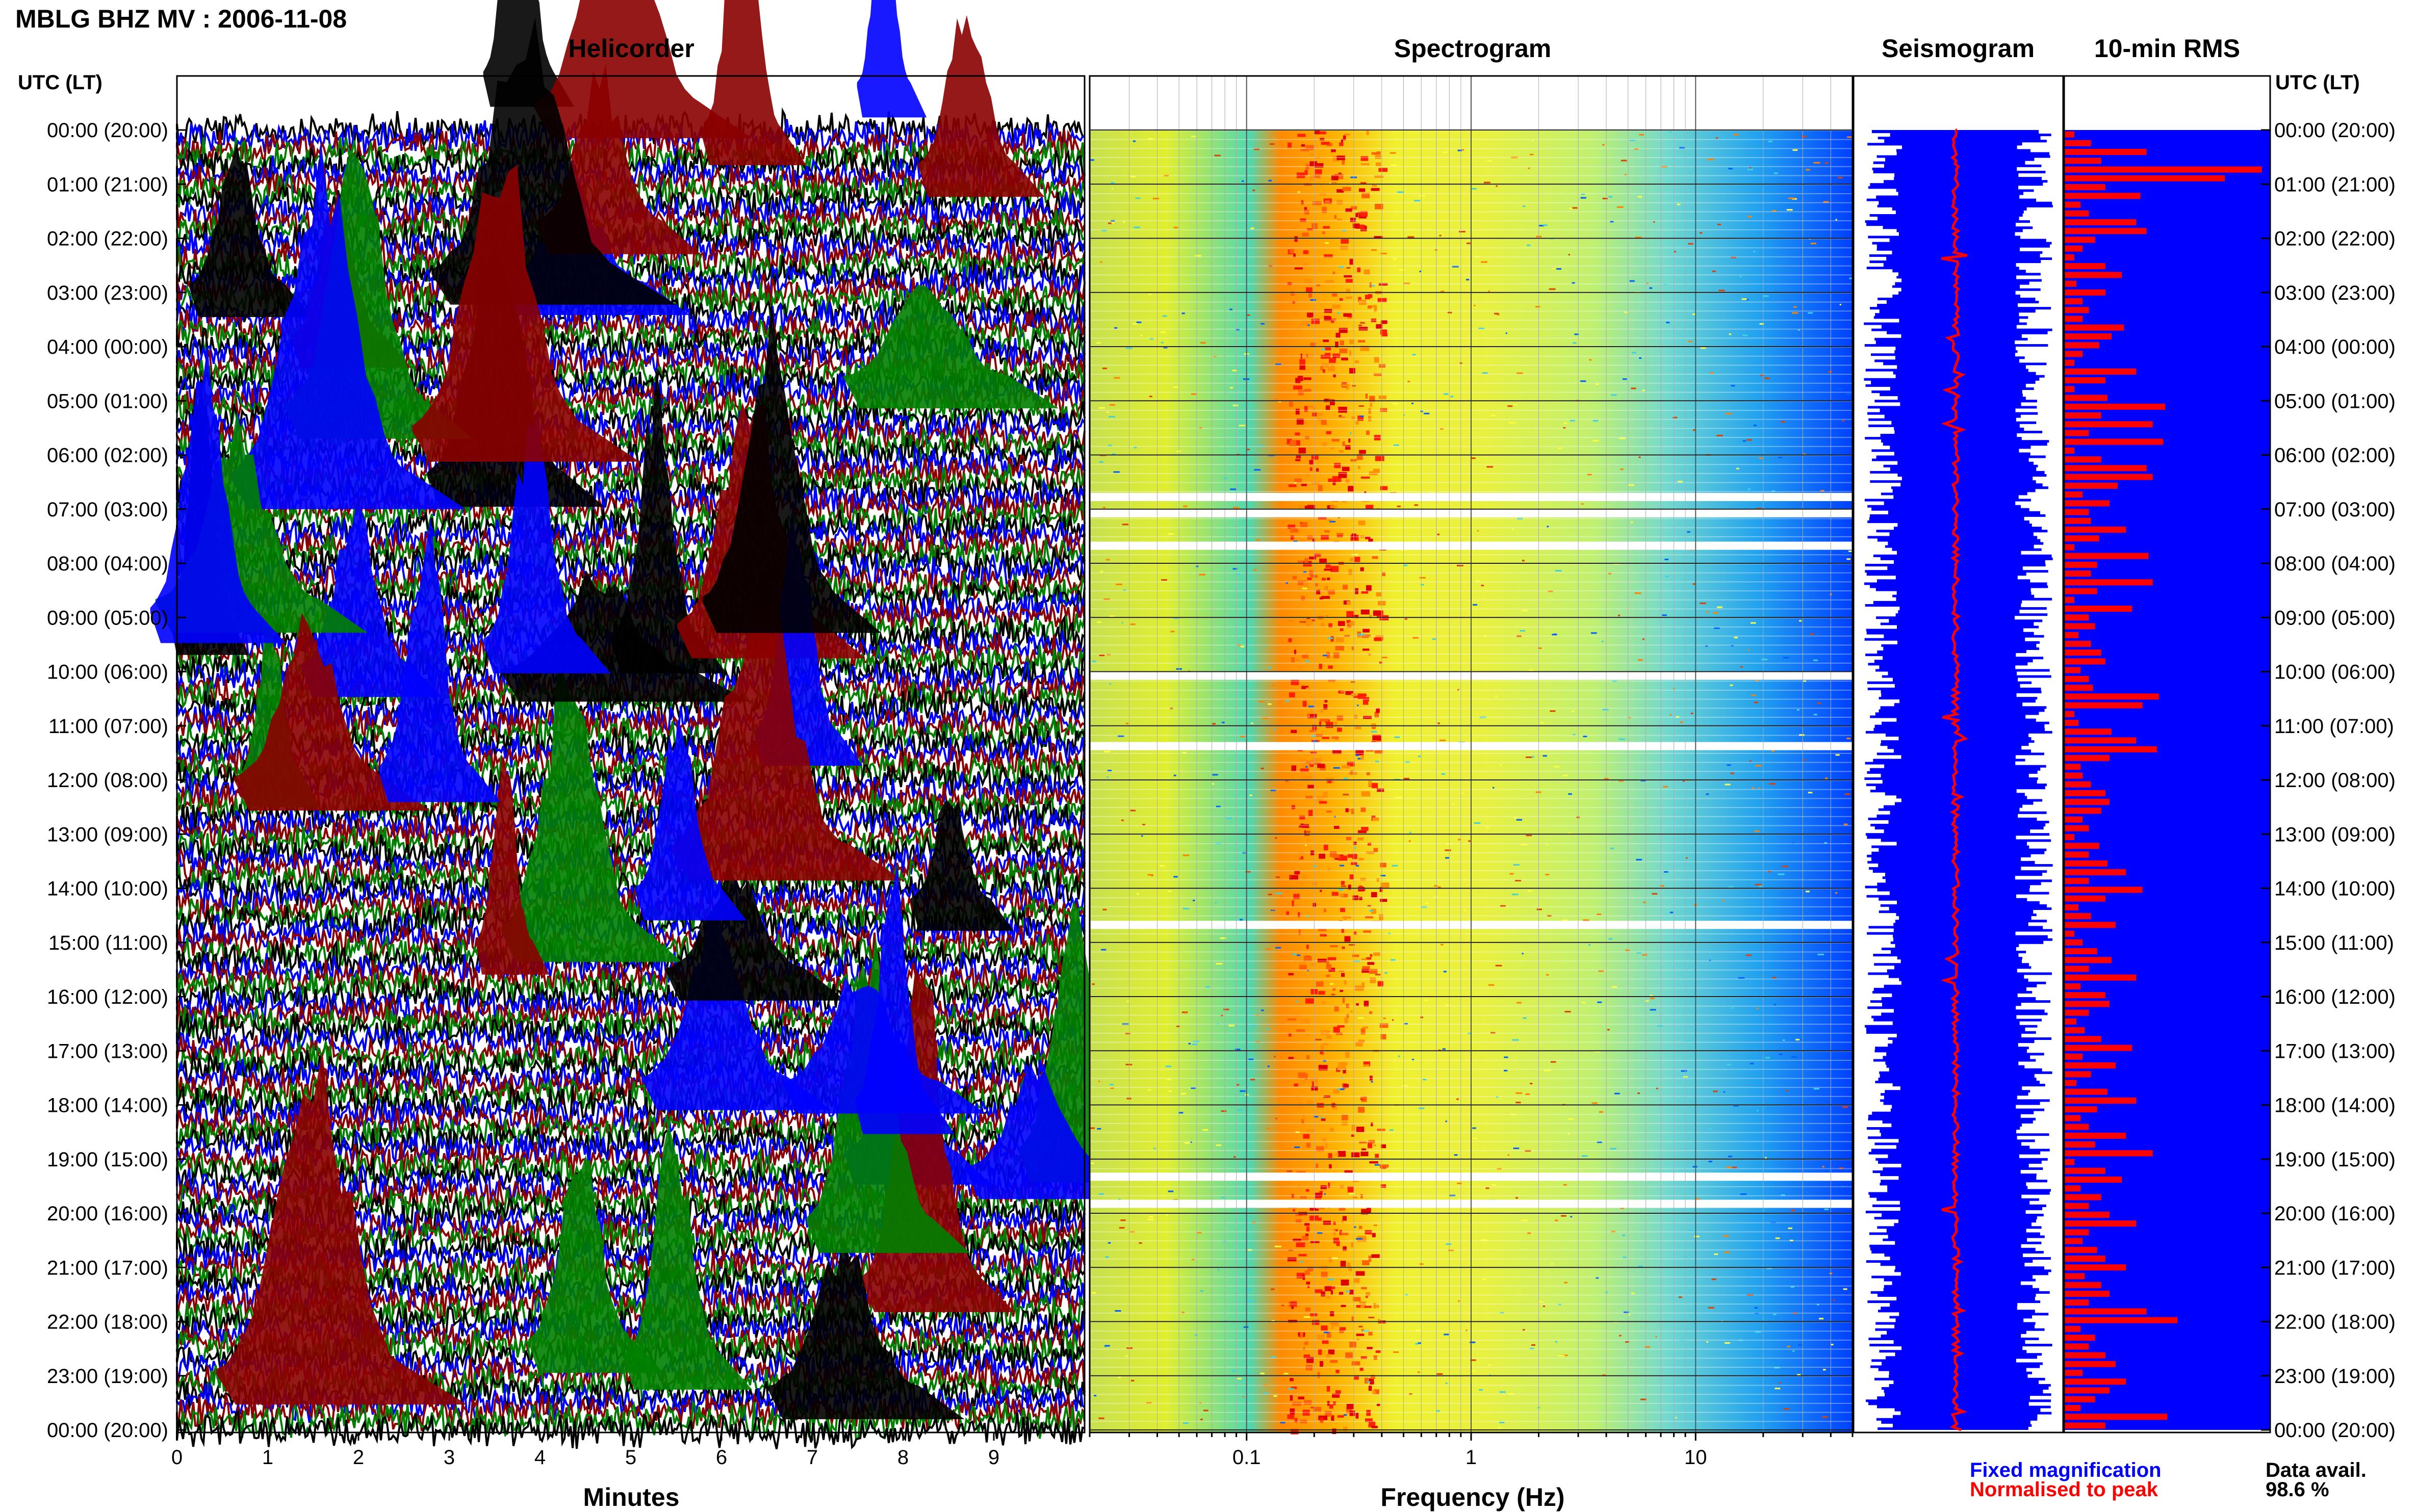  What do you see at coordinates (107, 130) in the screenshot?
I see `time-label-left: 00:00 (20:00)` at bounding box center [107, 130].